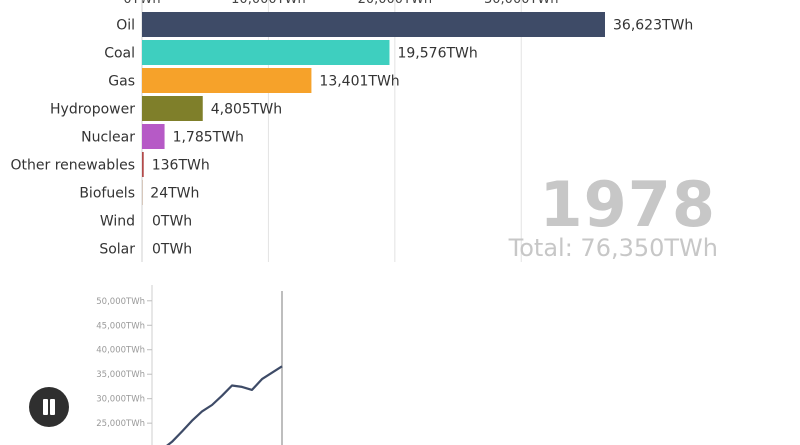  What do you see at coordinates (208, 138) in the screenshot?
I see `bar-value-label: 1,785TWh` at bounding box center [208, 138].